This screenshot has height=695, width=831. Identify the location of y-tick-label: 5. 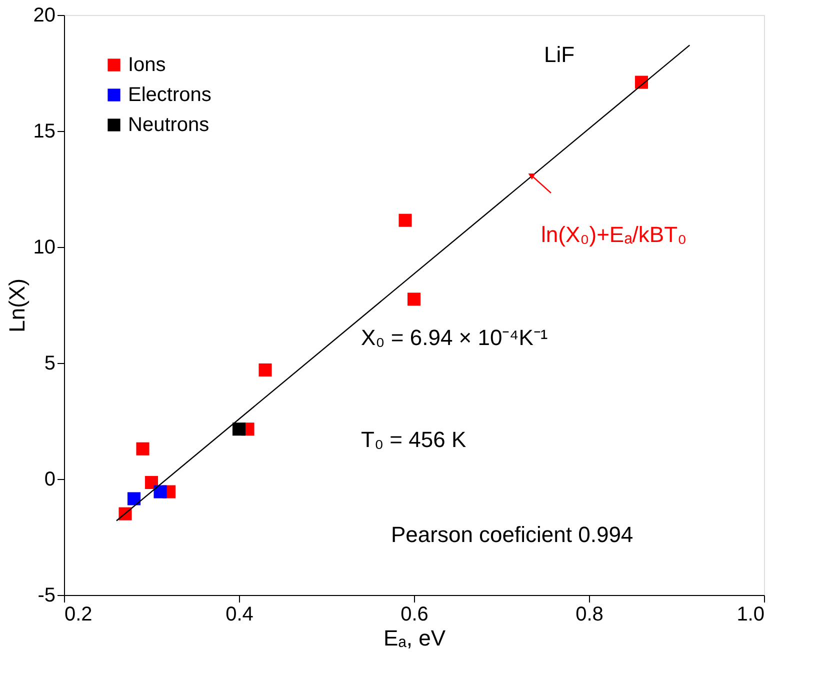
(50, 363).